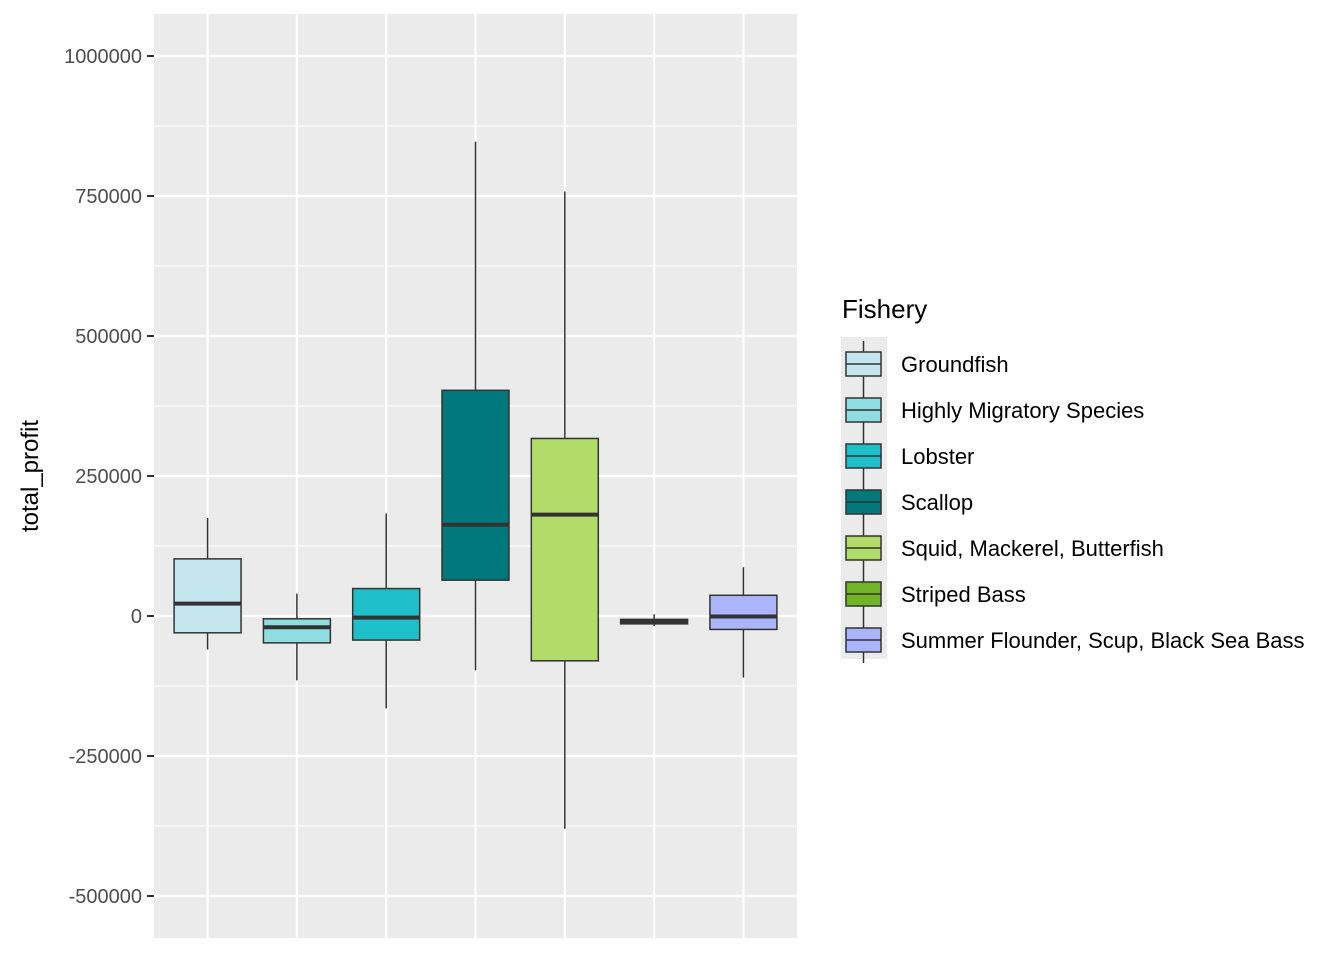 Image resolution: width=1344 pixels, height=960 pixels. Describe the element at coordinates (1022, 410) in the screenshot. I see `legend-label: Highly Migratory Species` at that location.